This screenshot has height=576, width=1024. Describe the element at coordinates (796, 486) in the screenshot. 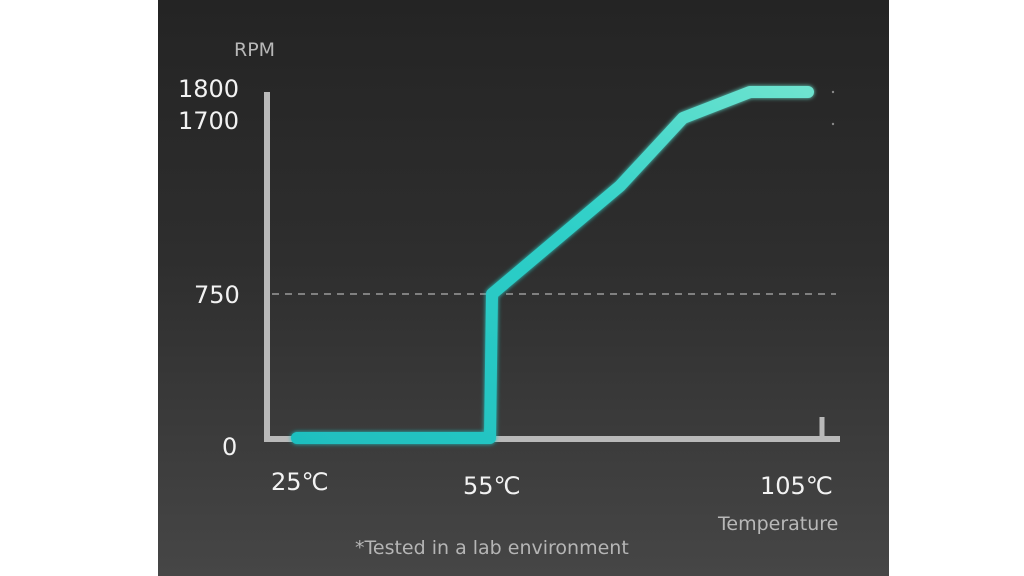

I see `x-tick-105: 105℃` at that location.